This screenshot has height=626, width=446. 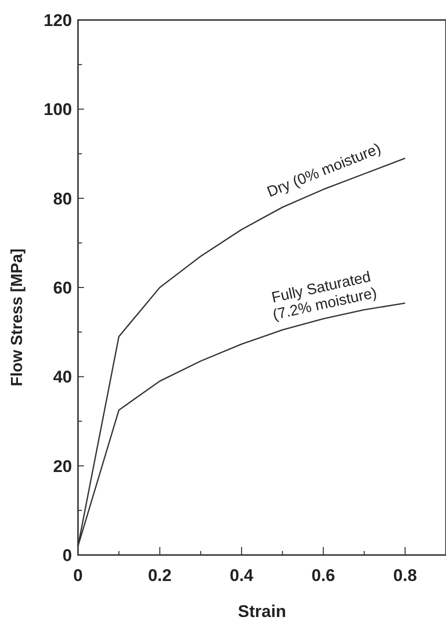 What do you see at coordinates (62, 198) in the screenshot?
I see `y-tick-label: 80` at bounding box center [62, 198].